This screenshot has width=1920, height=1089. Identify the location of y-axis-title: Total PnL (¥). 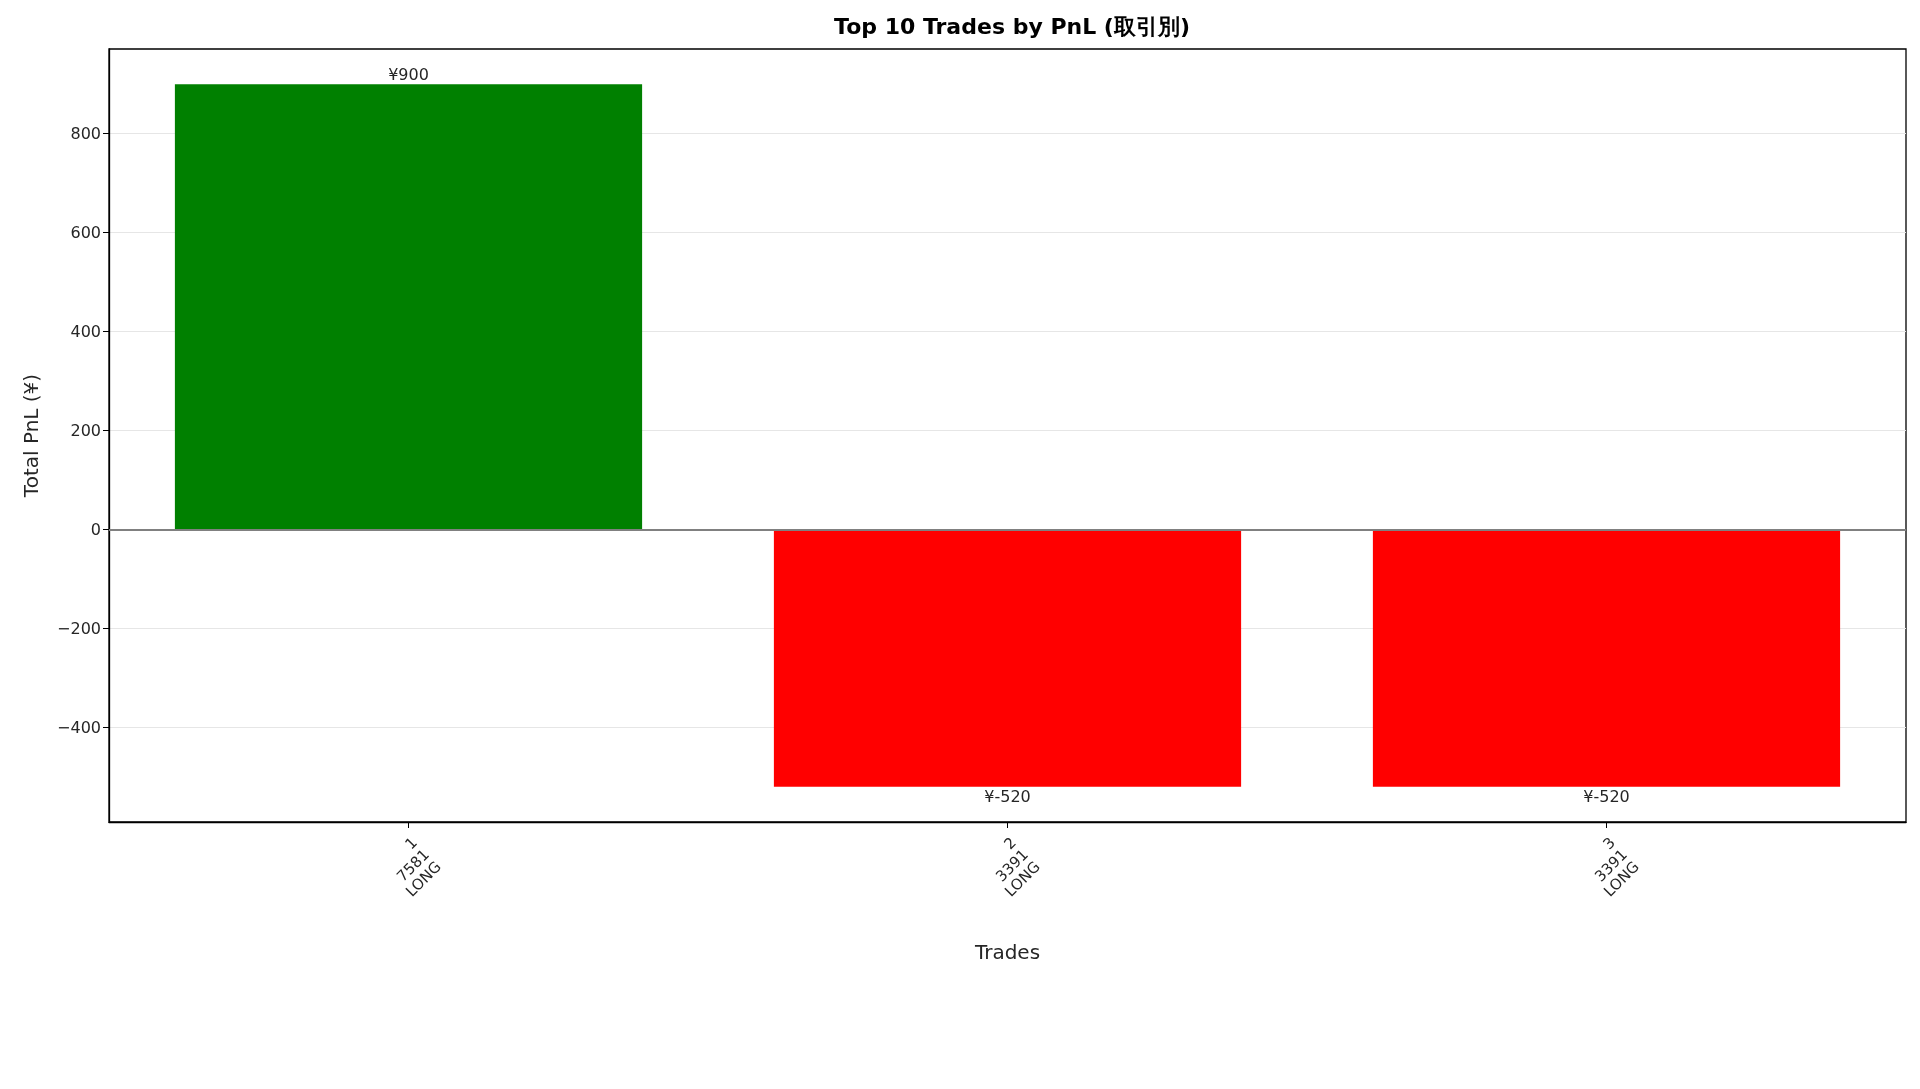
(31, 436).